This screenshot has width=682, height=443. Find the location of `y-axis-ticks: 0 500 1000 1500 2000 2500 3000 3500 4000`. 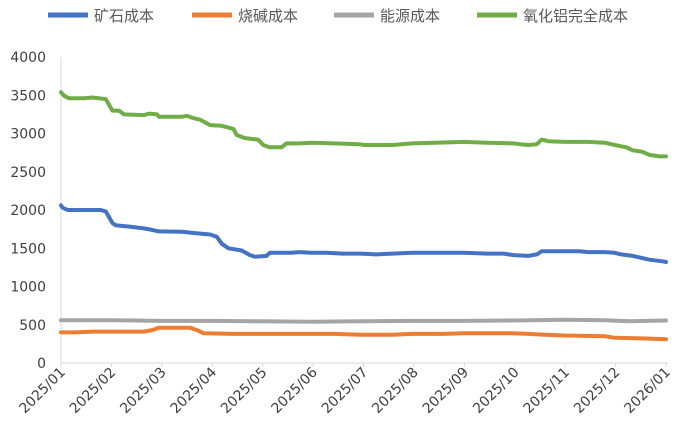

y-axis-ticks: 0 500 1000 1500 2000 2500 3000 3500 4000 is located at coordinates (28, 211).